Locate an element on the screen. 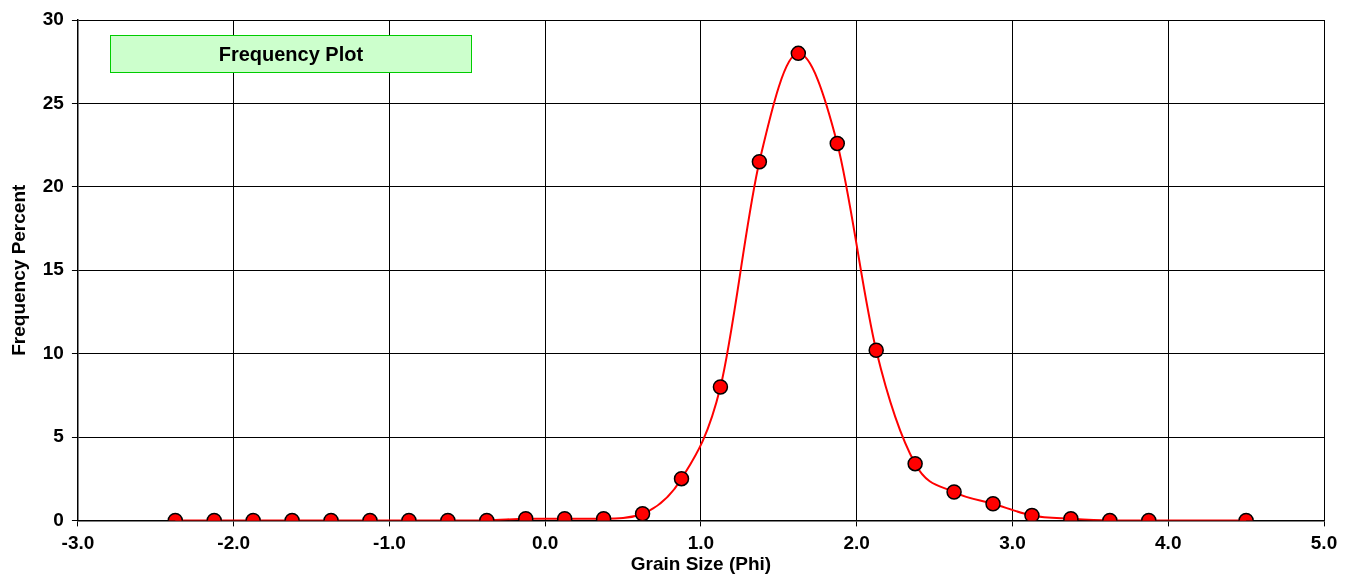 This screenshot has height=576, width=1346. y-tick-label: 20 is located at coordinates (53, 186).